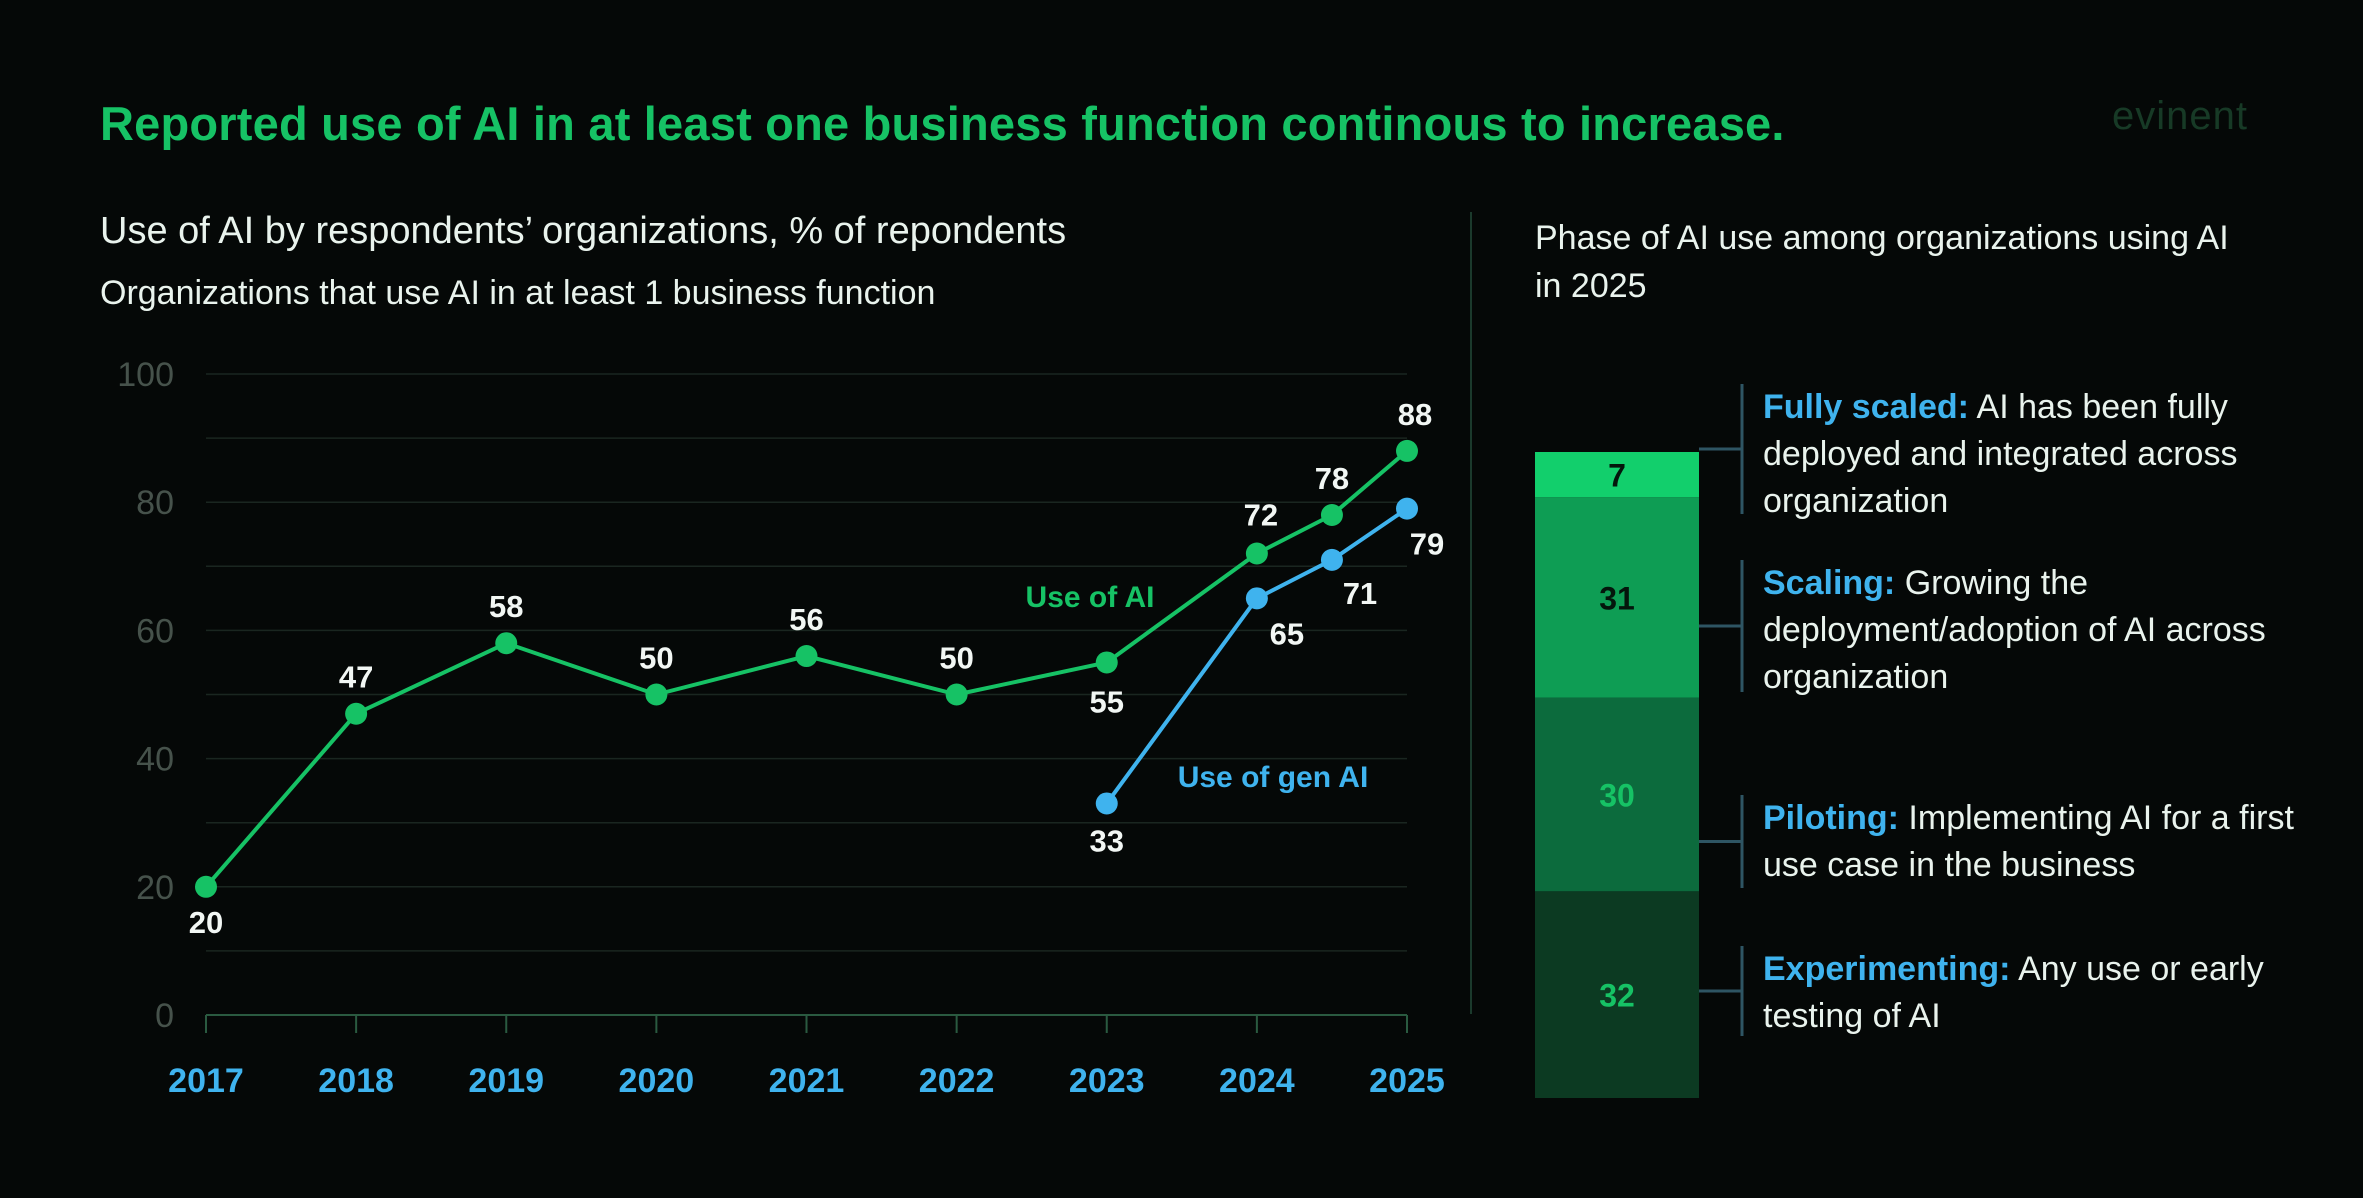  What do you see at coordinates (1287, 633) in the screenshot?
I see `data-label: 65` at bounding box center [1287, 633].